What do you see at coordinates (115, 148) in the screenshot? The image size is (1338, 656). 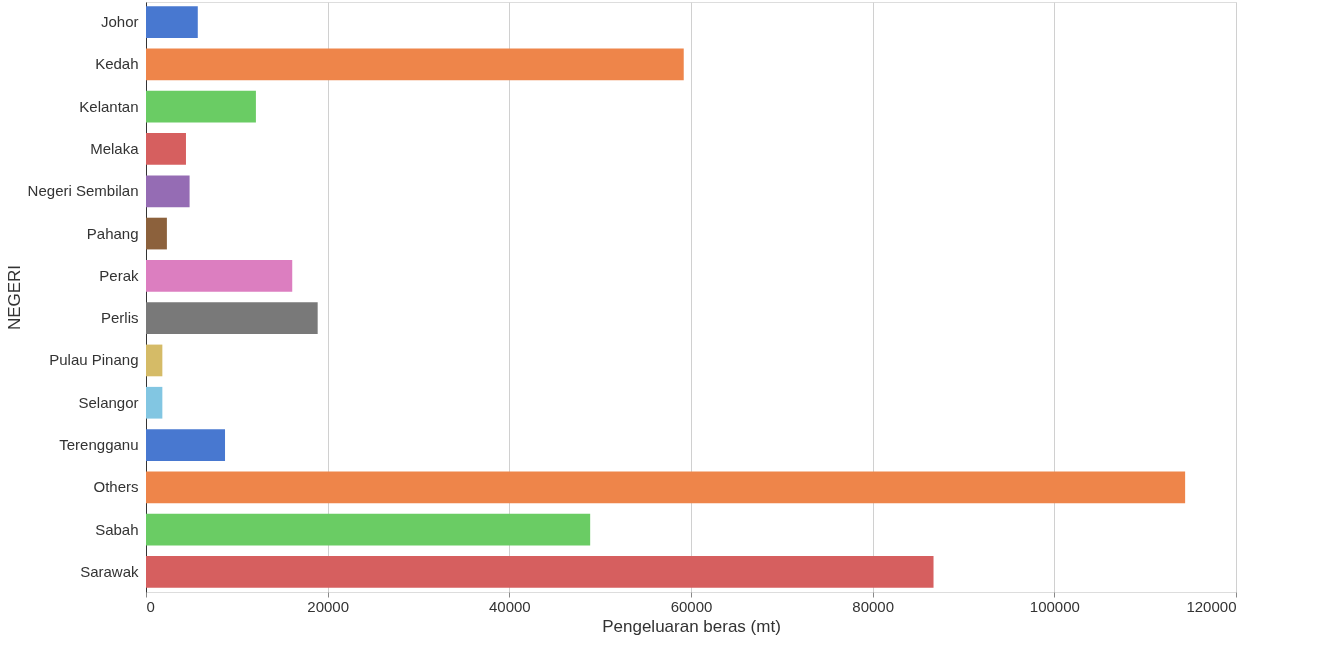 I see `y-tick-label: Melaka` at bounding box center [115, 148].